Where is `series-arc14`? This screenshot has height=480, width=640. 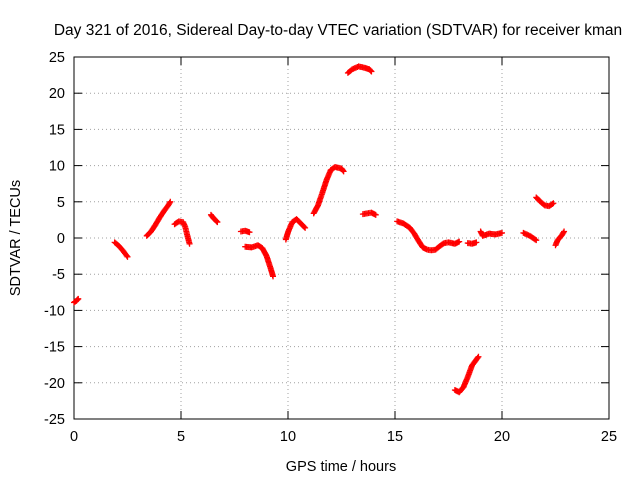
series-arc14 is located at coordinates (466, 374).